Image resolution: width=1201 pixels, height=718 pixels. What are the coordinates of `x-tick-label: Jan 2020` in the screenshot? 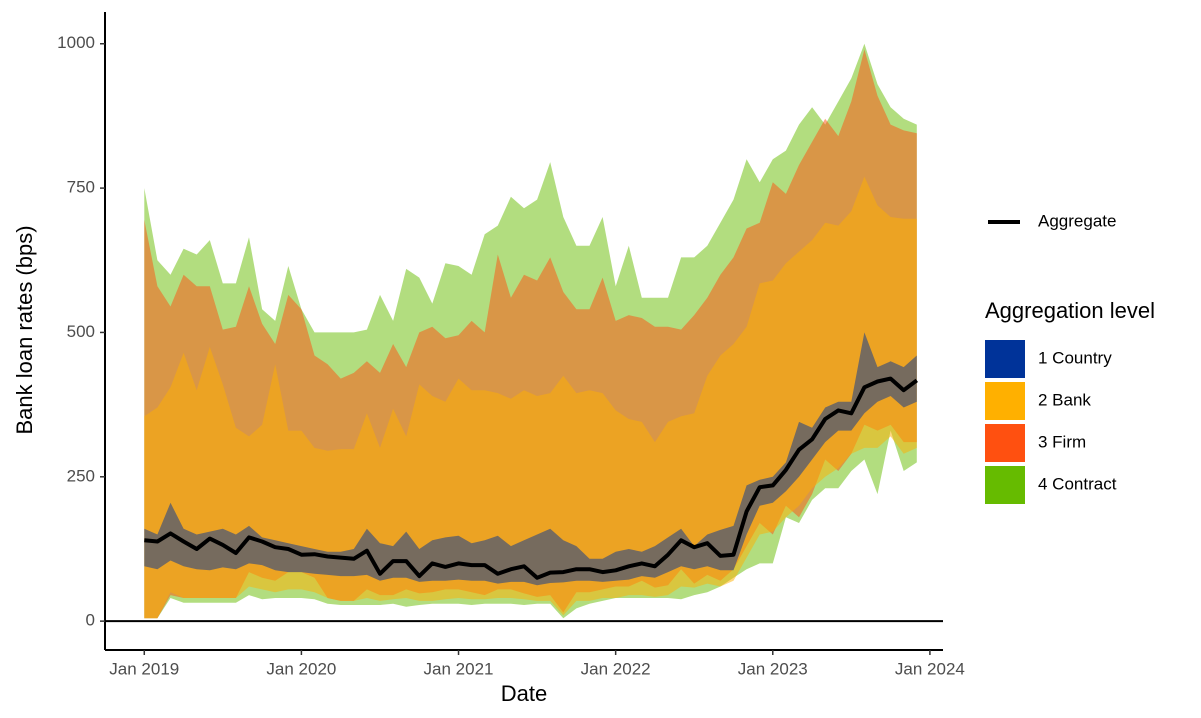 It's located at (301, 668).